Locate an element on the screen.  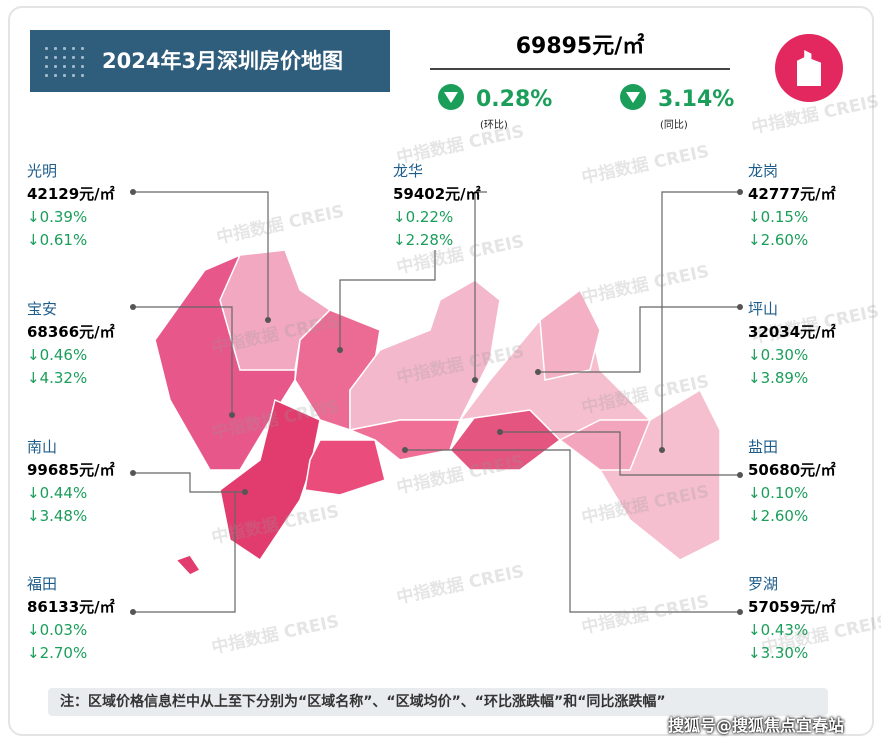
district-price: 50680元/㎡ is located at coordinates (792, 470).